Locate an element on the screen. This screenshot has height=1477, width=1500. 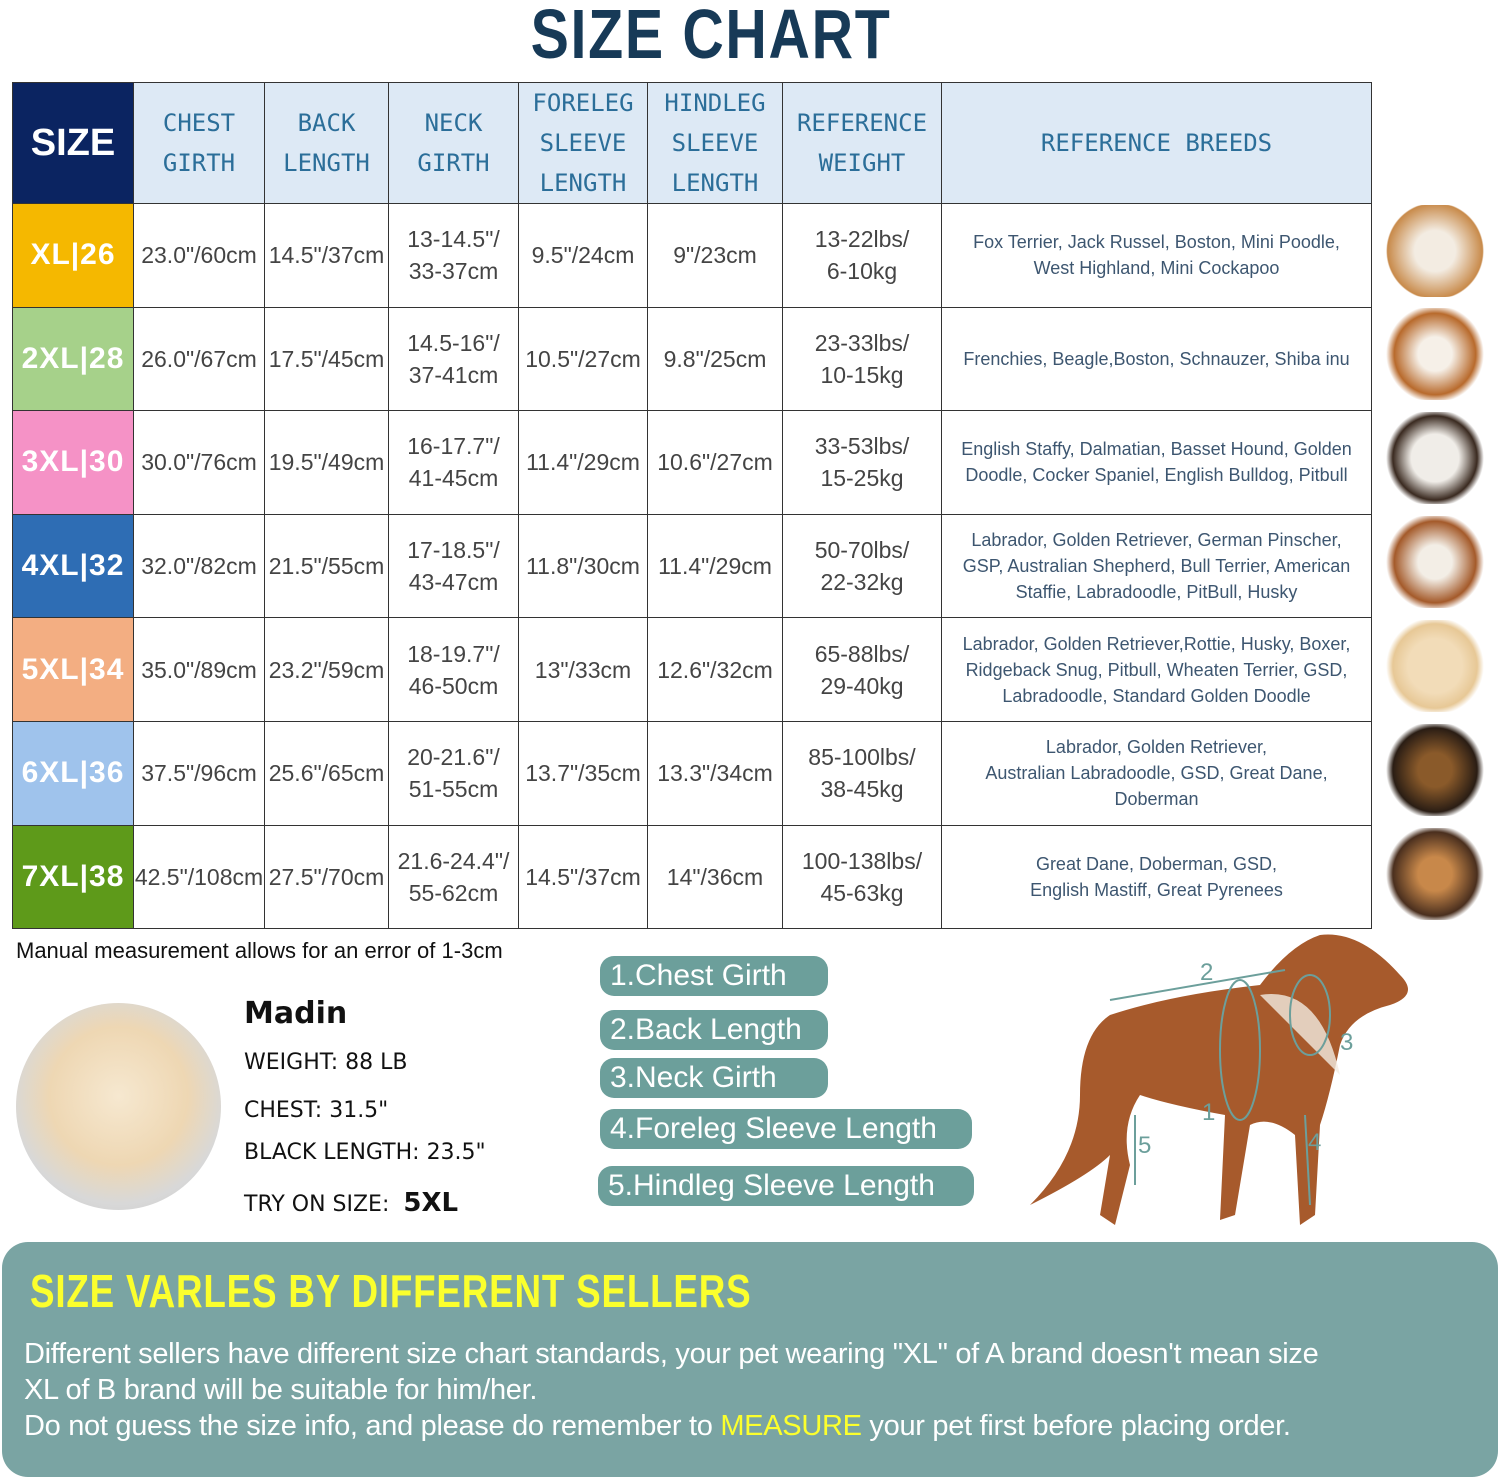
cell-hindleg: 14"/36cm is located at coordinates (715, 877).